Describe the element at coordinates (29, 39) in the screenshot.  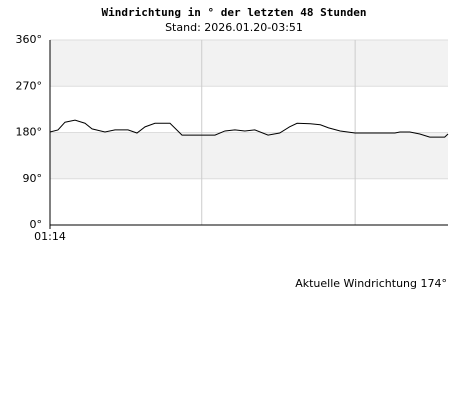
I see `y-tick-label: 360°` at that location.